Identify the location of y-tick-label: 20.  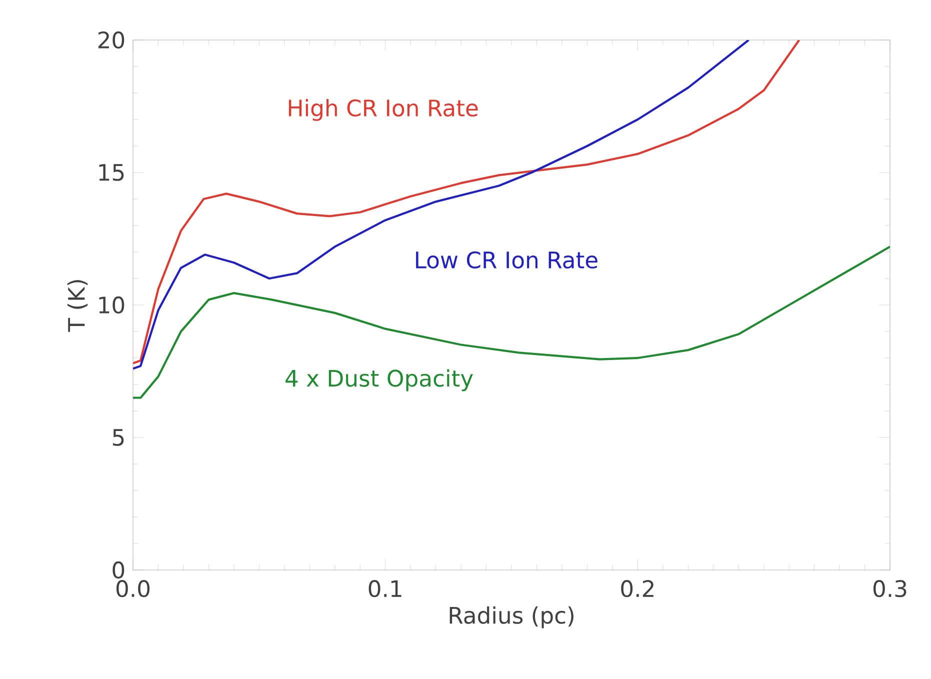
(111, 40).